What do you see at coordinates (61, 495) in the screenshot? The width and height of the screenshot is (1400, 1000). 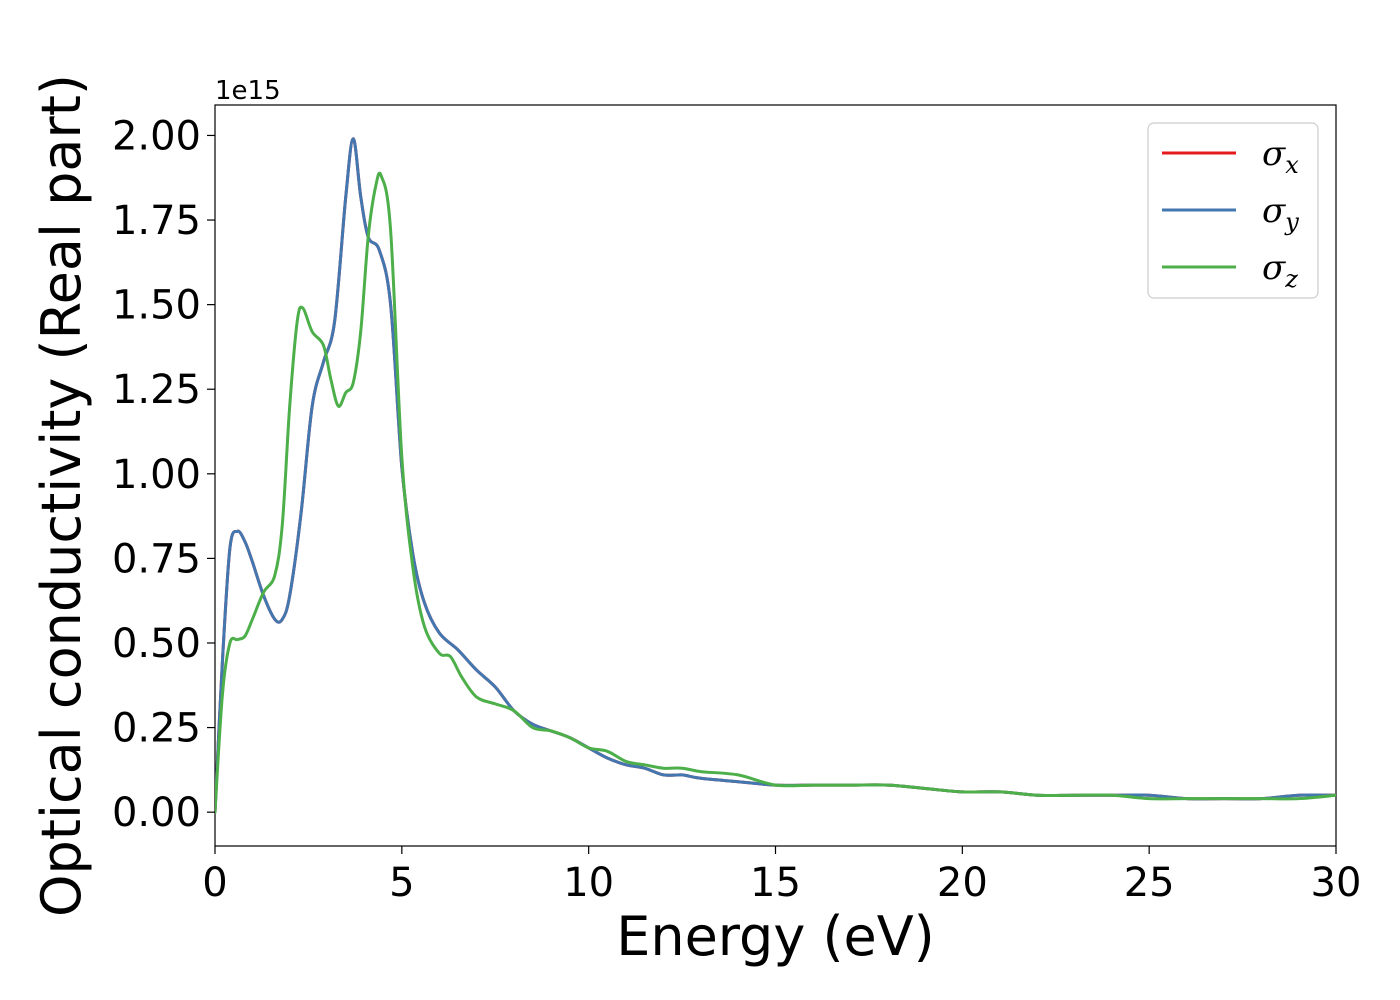 I see `y-axis-title: Optical conductivity (Real part)` at bounding box center [61, 495].